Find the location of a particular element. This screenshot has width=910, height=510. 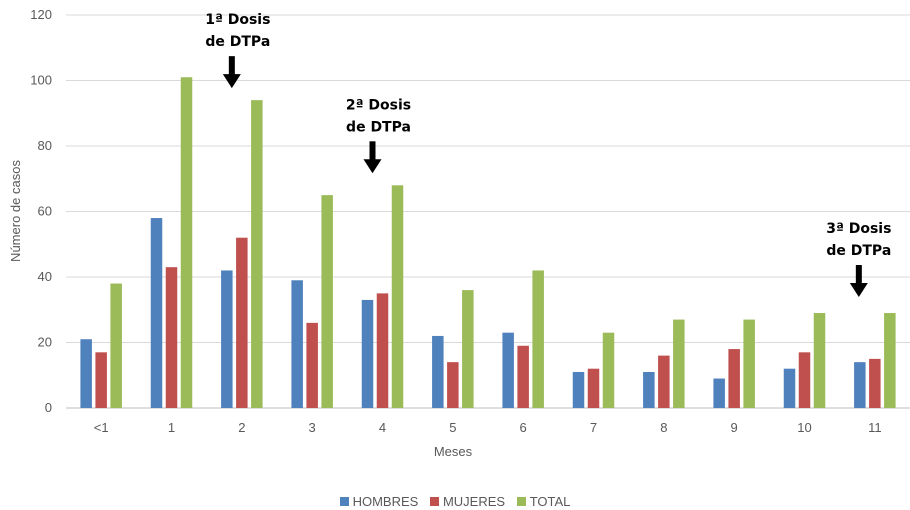

legend-swatch-total is located at coordinates (521, 501).